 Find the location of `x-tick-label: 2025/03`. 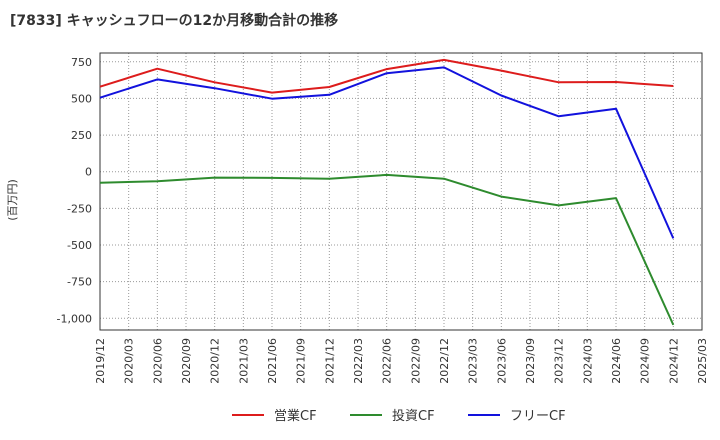

x-tick-label: 2025/03 is located at coordinates (702, 361).